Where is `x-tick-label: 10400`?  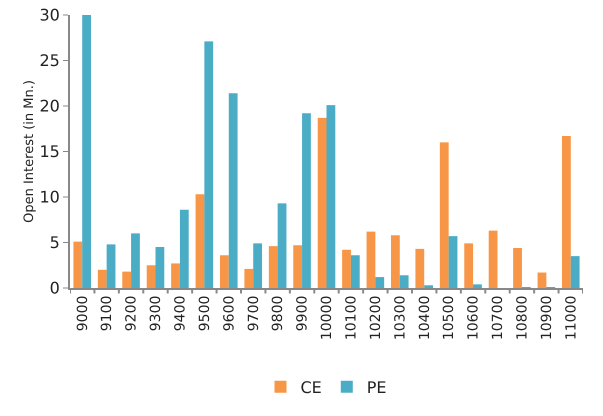 x-tick-label: 10400 is located at coordinates (424, 318).